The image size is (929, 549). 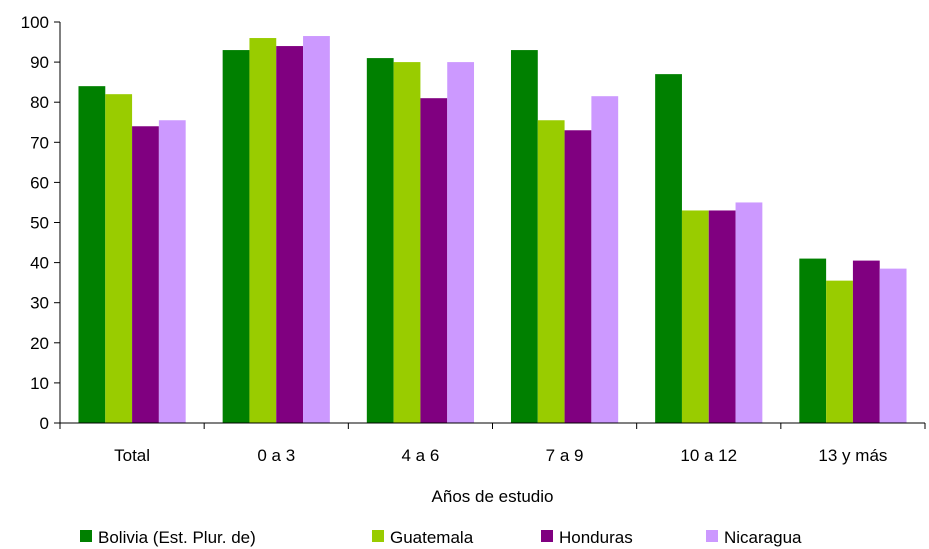 I want to click on legend-item-3: Honduras, so click(x=587, y=537).